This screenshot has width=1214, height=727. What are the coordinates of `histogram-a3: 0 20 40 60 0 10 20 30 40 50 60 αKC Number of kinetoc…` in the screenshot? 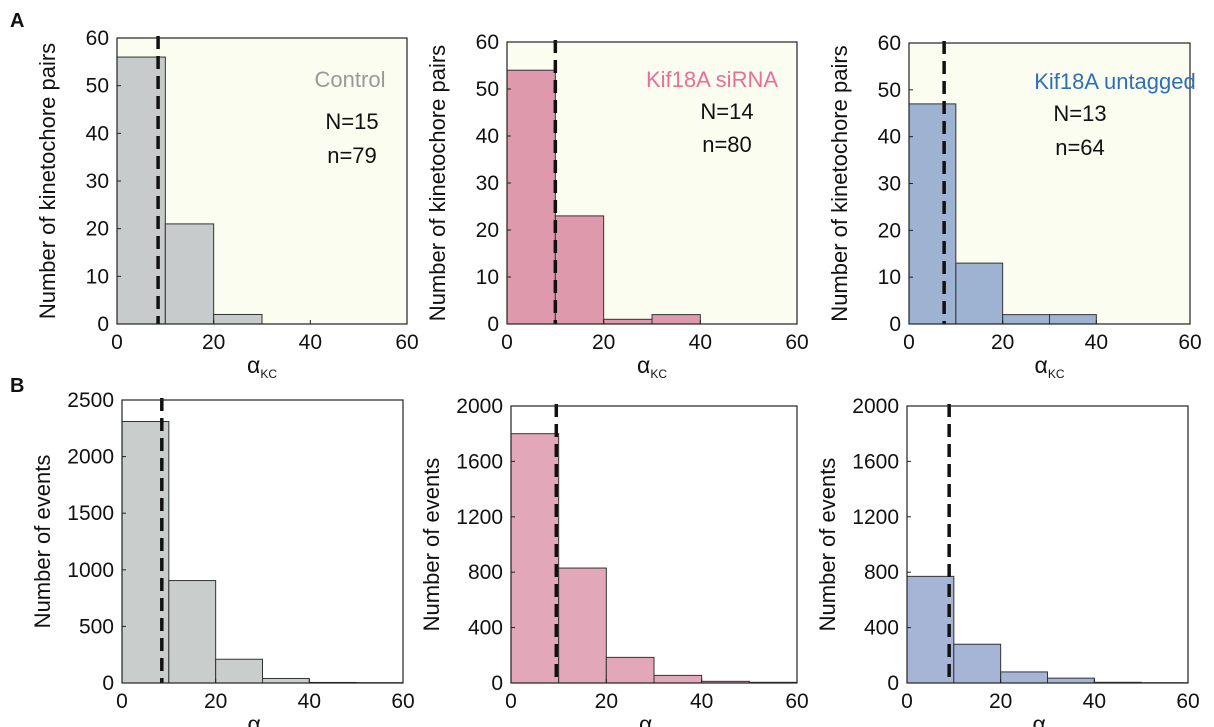 It's located at (1014, 206).